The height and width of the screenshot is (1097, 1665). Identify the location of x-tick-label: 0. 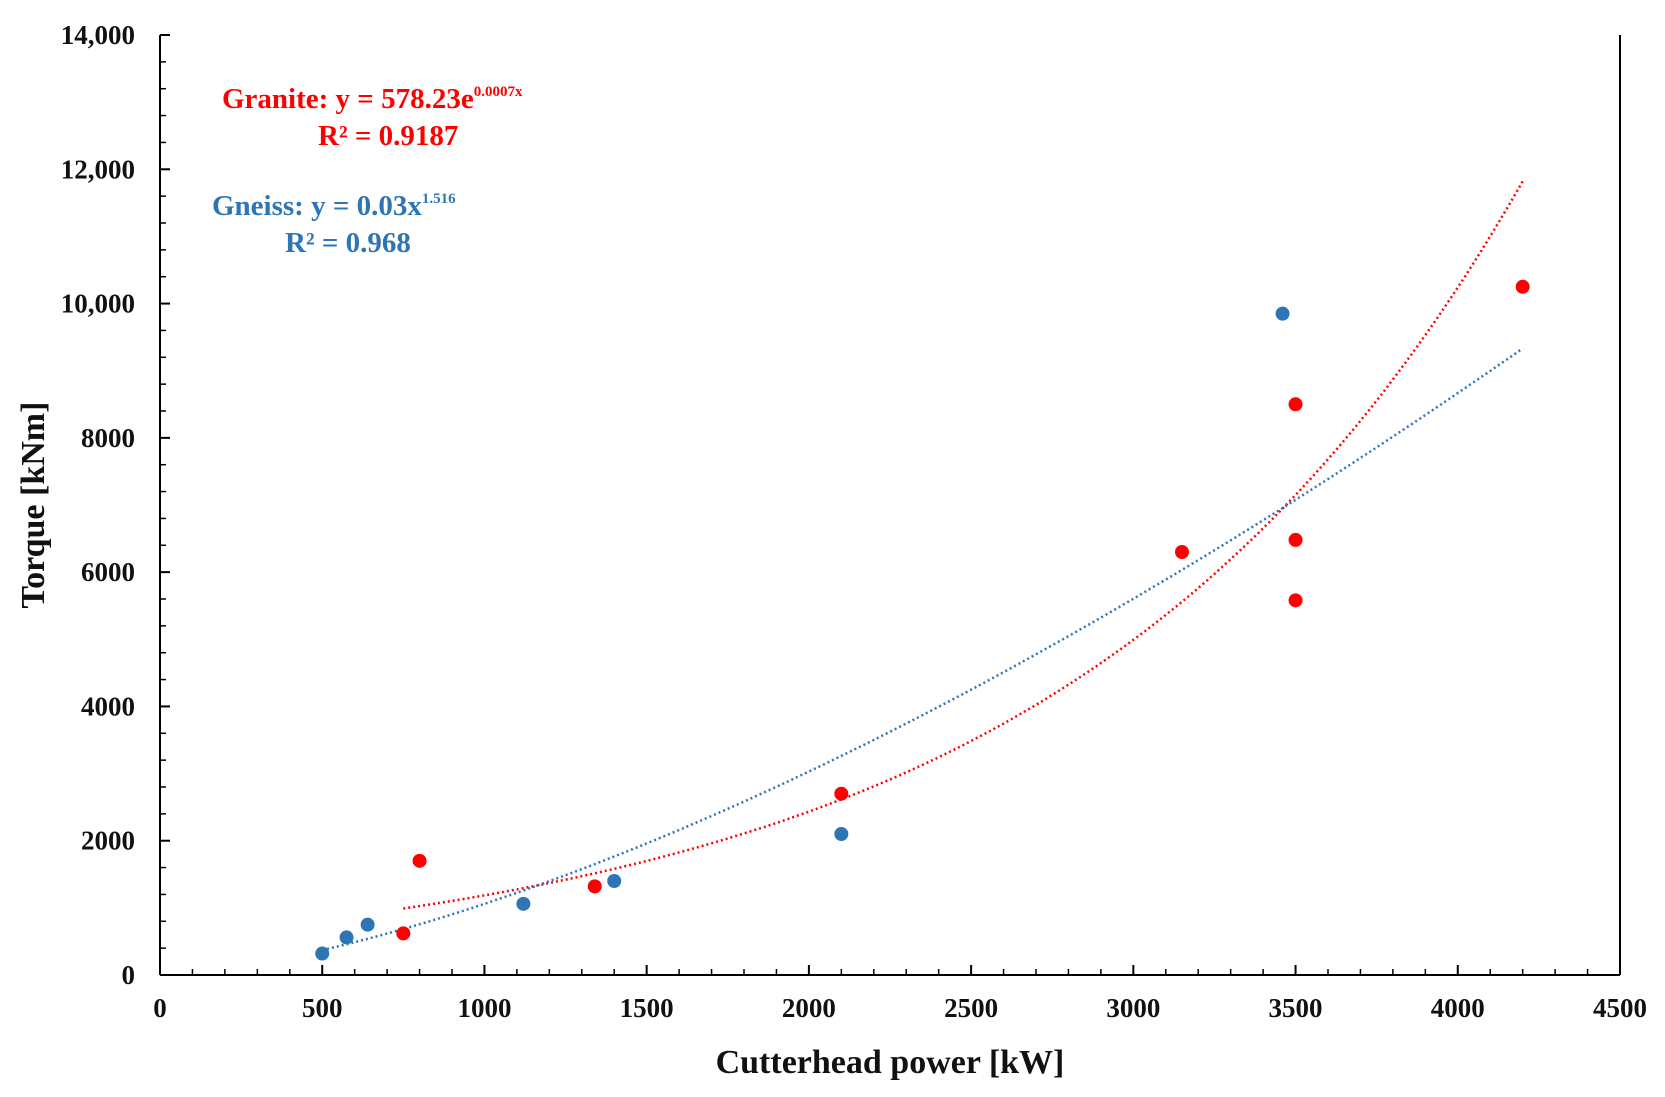
(160, 1008).